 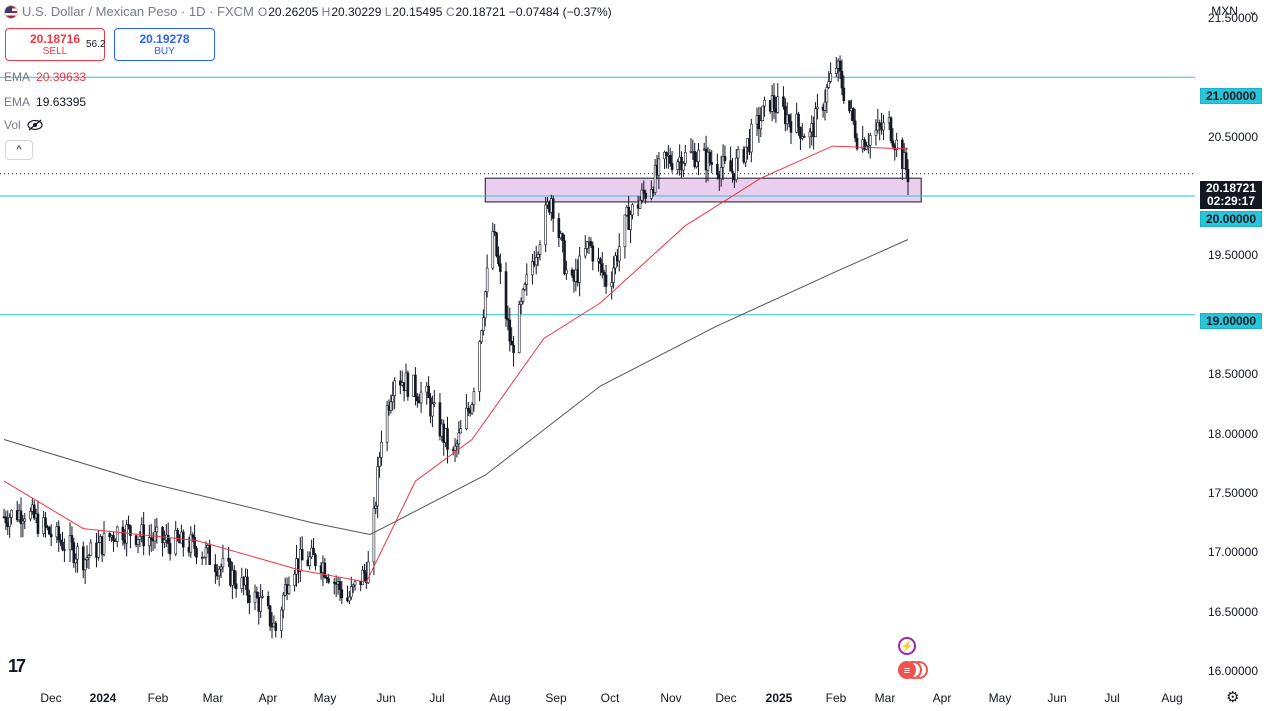 What do you see at coordinates (1231, 188) in the screenshot?
I see `current-price-value: 20.18721` at bounding box center [1231, 188].